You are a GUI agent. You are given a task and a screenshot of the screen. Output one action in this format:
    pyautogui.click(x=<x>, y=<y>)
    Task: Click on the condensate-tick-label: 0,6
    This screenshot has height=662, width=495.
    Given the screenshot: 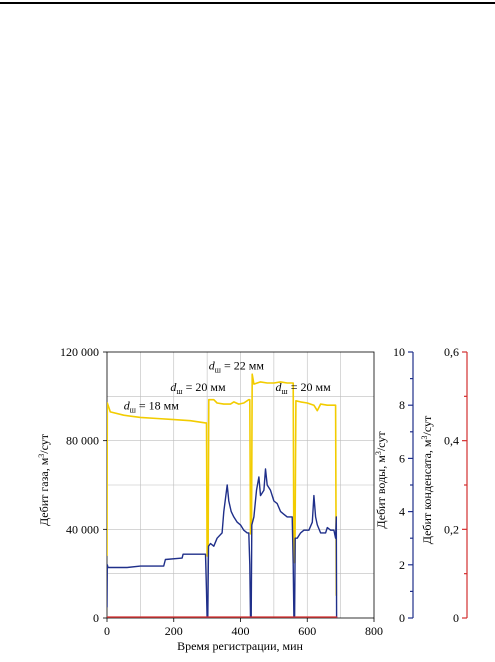 What is the action you would take?
    pyautogui.click(x=451, y=352)
    